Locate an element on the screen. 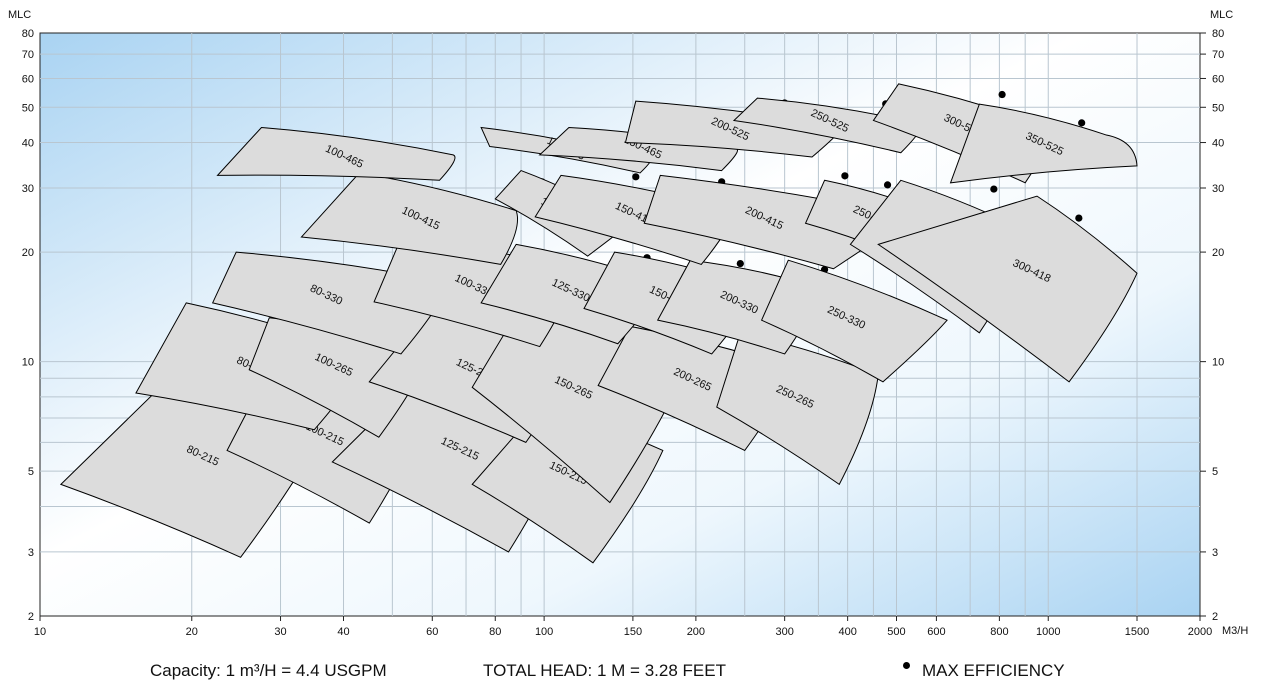 This screenshot has height=688, width=1275. zone-250-330: 250-330 is located at coordinates (854, 321).